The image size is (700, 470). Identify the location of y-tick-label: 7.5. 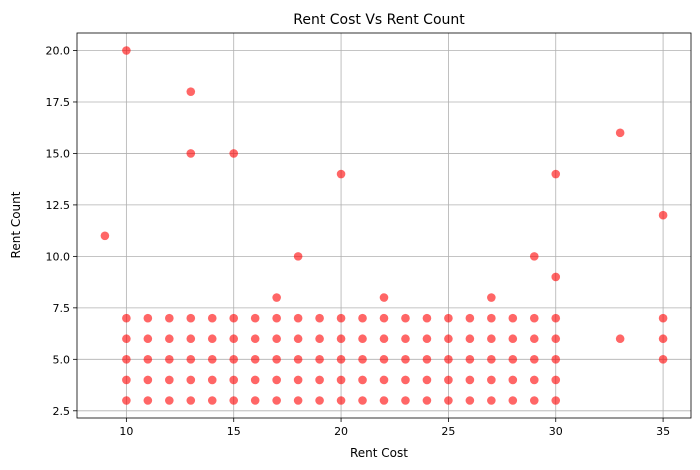
(62, 308).